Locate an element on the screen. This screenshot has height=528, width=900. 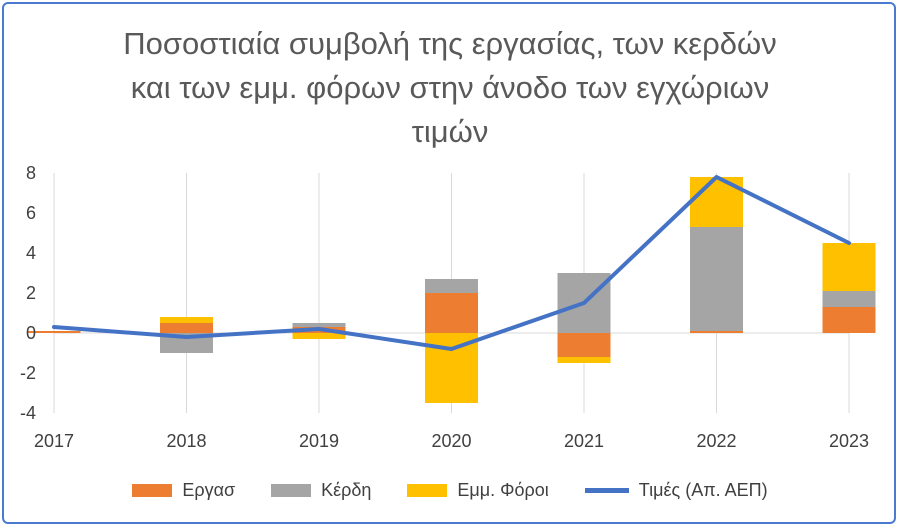
legend-swatch-labour is located at coordinates (152, 490).